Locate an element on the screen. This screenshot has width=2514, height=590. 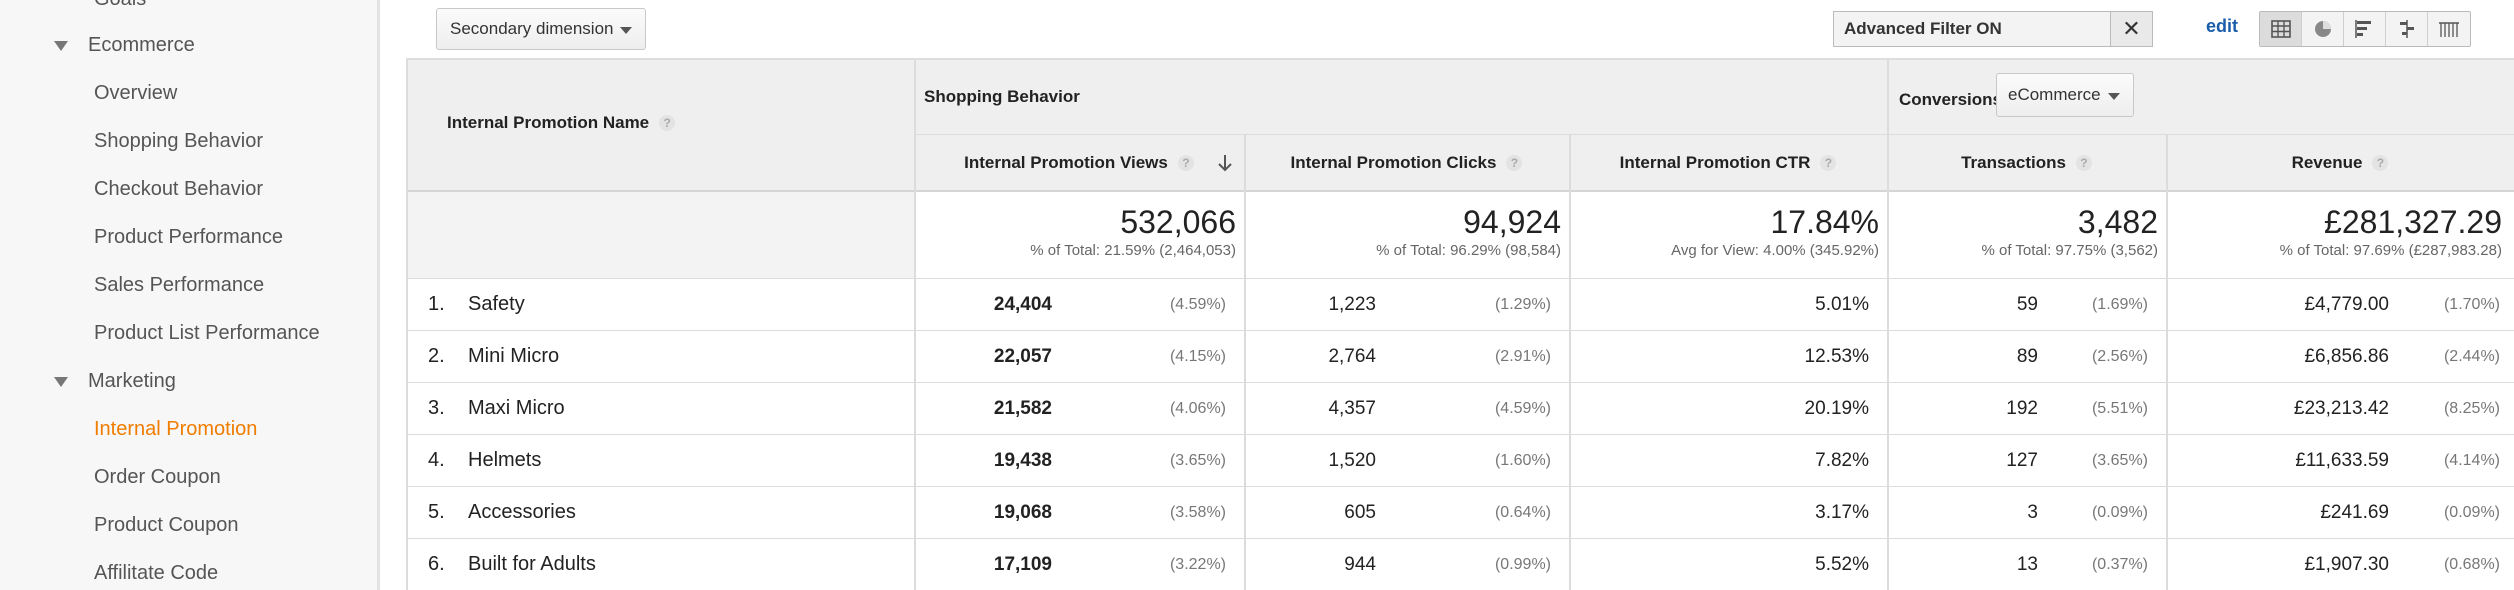
chevron-down-icon is located at coordinates (2114, 96).